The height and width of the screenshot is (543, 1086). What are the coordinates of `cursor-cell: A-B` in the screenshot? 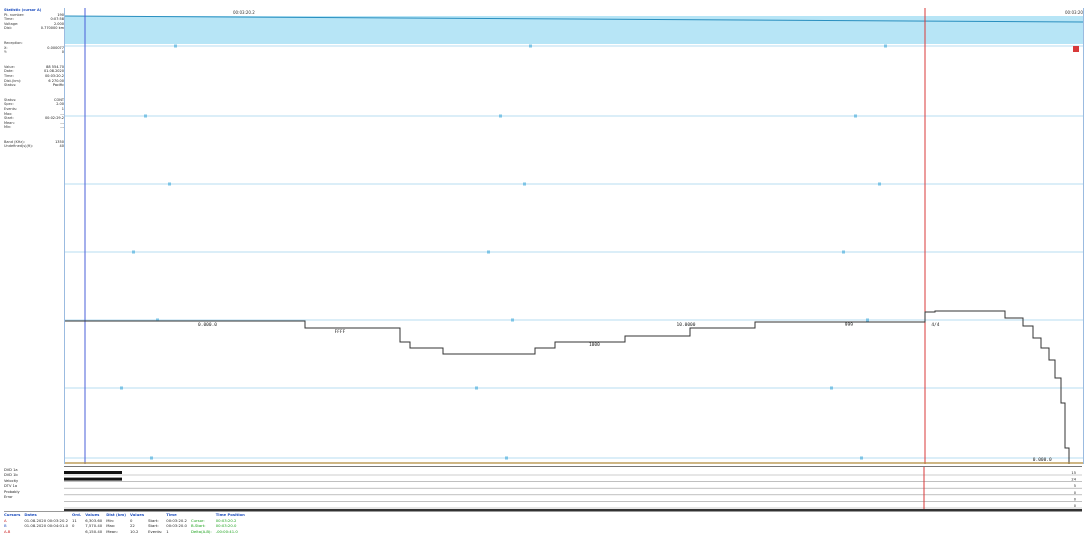 It's located at (7, 531).